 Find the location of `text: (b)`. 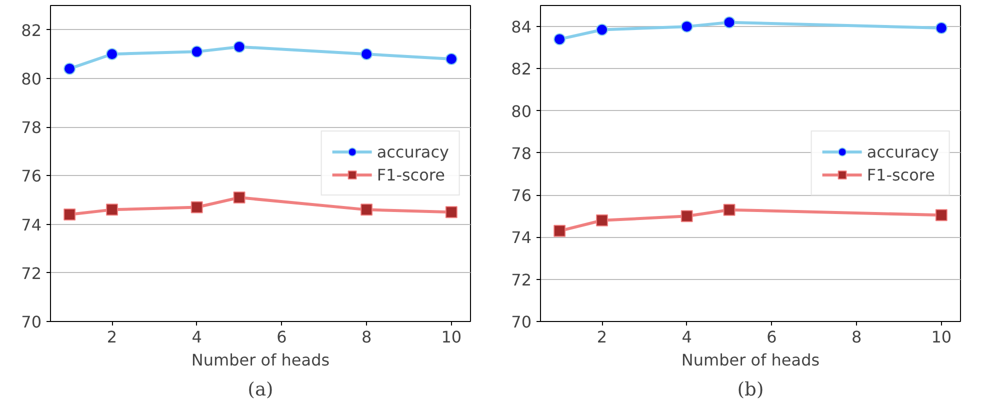

text: (b) is located at coordinates (750, 390).